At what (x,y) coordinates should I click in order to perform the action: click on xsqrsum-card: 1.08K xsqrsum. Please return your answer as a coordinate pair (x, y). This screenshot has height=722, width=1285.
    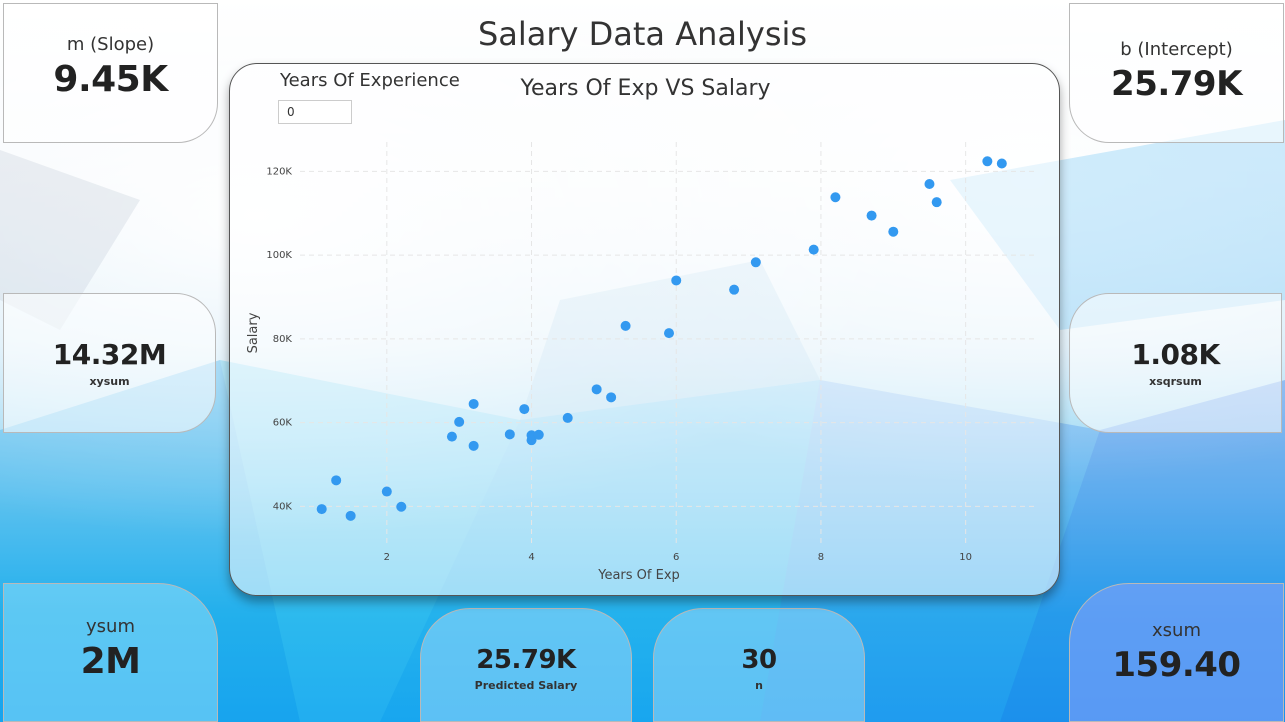
    Looking at the image, I should click on (1175, 363).